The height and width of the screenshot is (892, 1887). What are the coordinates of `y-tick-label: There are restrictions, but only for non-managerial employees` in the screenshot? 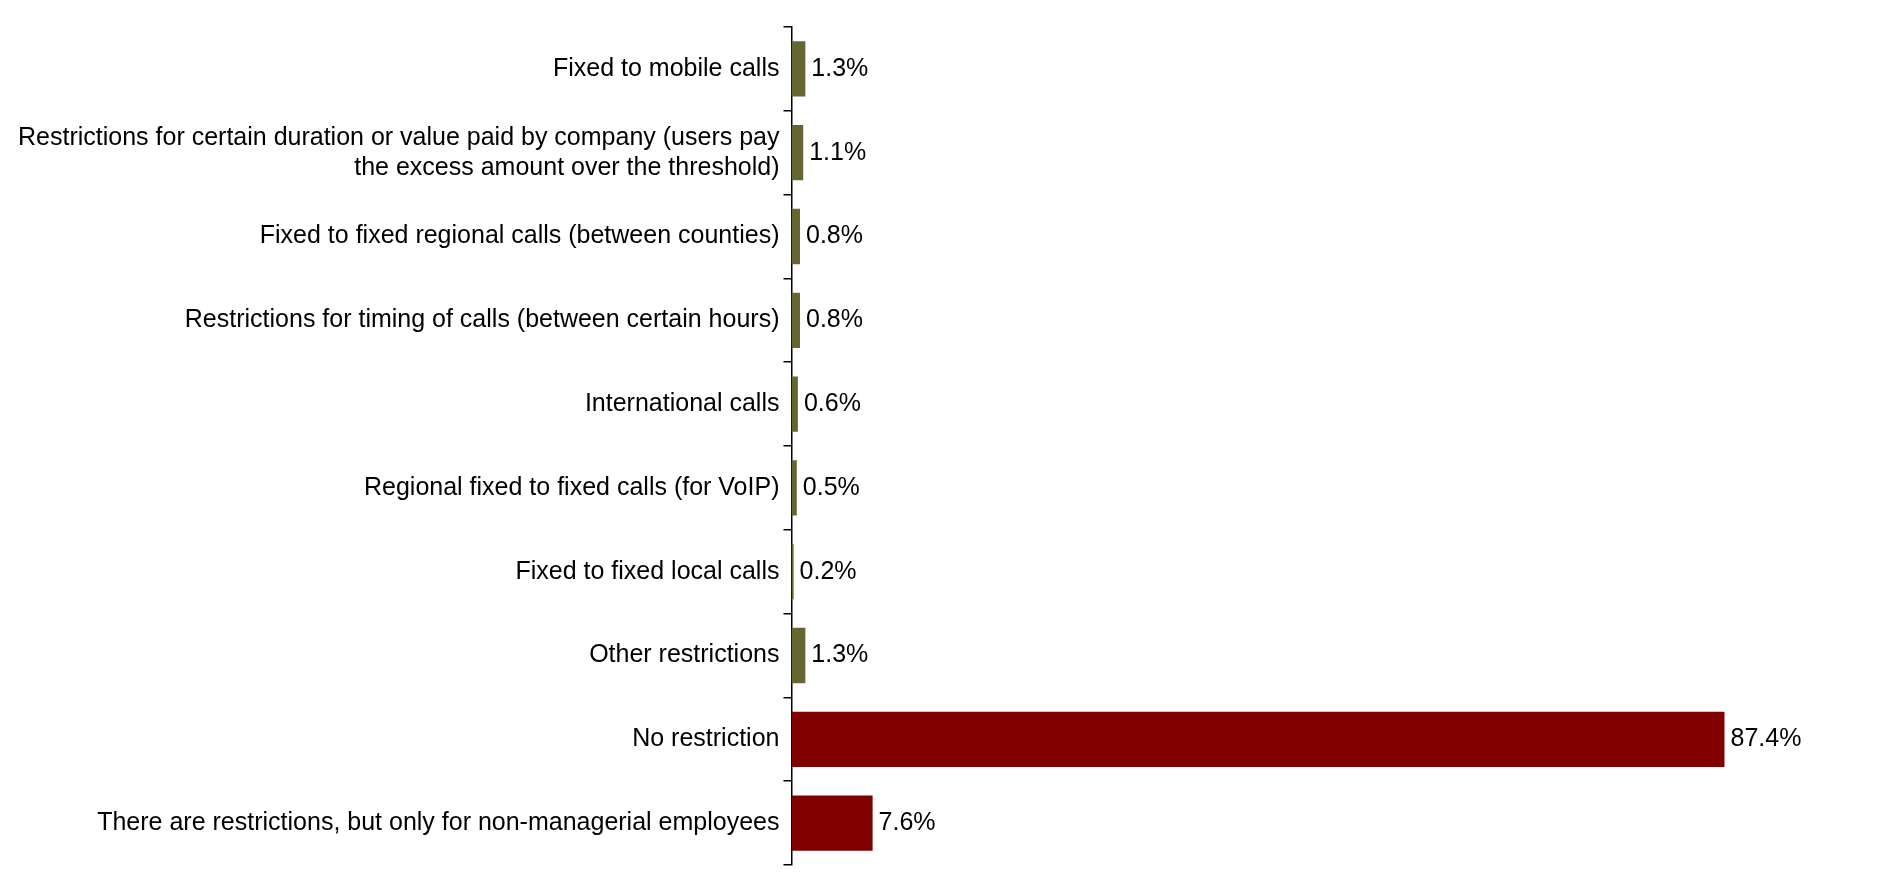 It's located at (438, 820).